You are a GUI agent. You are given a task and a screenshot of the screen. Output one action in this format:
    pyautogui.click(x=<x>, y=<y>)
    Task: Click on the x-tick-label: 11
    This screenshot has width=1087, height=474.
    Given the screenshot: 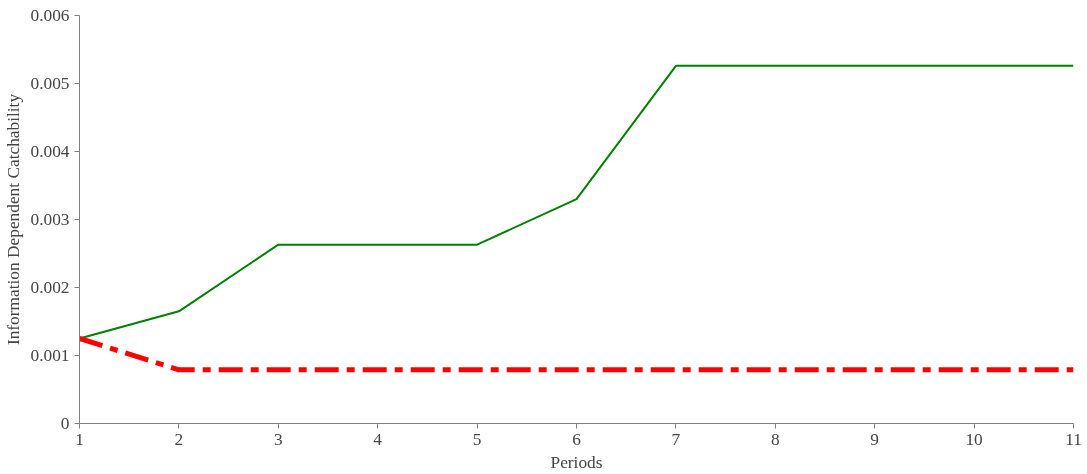 What is the action you would take?
    pyautogui.click(x=1073, y=439)
    